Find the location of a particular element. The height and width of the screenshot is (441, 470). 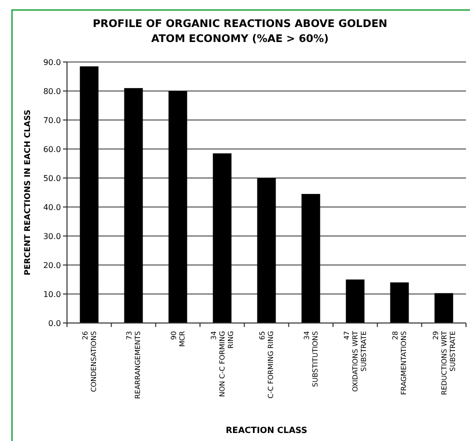

y-tick-label: 90.0 is located at coordinates (52, 62).